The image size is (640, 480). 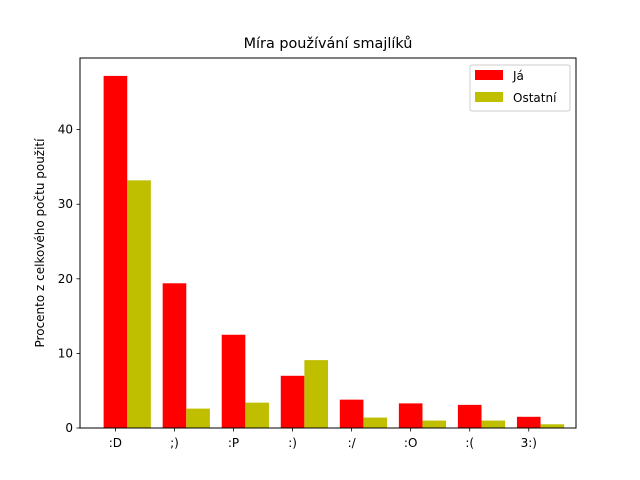 I want to click on legend: Já Ostatní, so click(x=520, y=88).